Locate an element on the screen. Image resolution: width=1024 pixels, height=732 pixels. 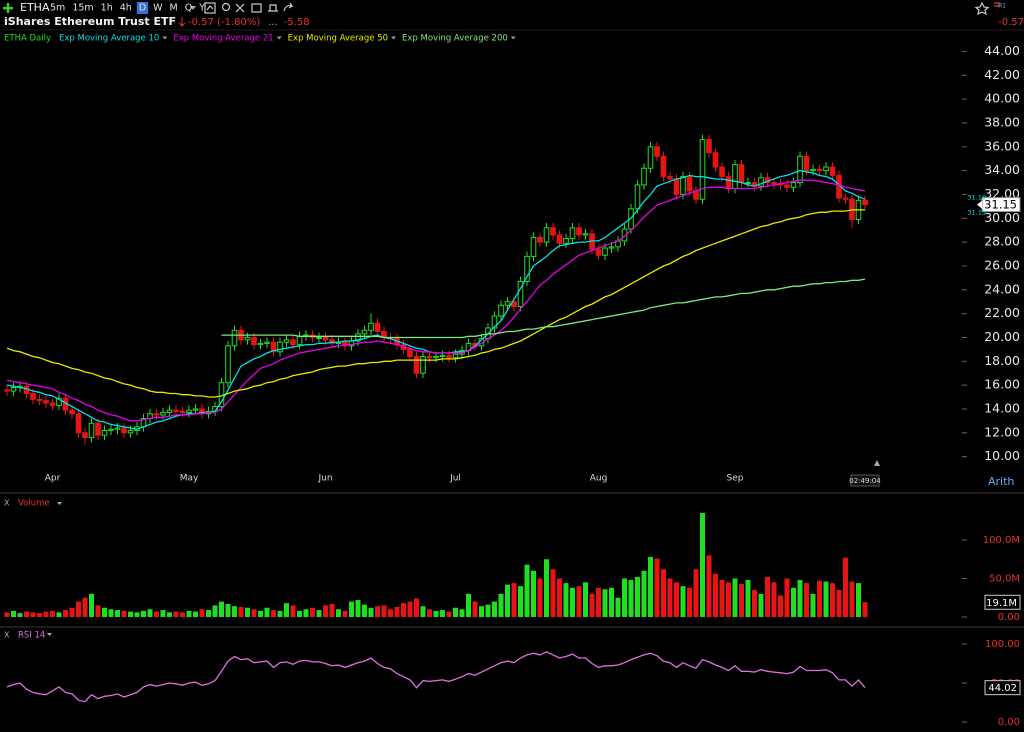
timeframe-button: 15m is located at coordinates (82, 8).